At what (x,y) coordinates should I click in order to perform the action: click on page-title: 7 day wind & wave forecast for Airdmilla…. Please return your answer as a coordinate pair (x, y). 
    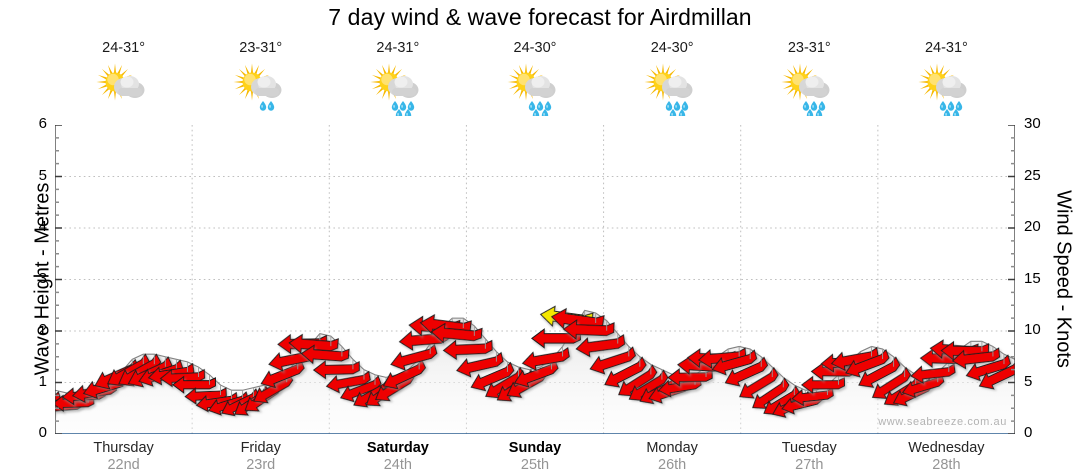
    Looking at the image, I should click on (540, 17).